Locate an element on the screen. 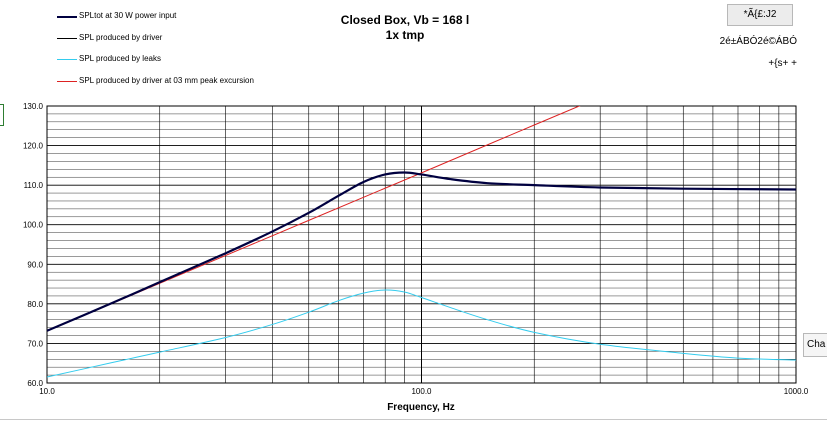  side-tab: Cha is located at coordinates (815, 345).